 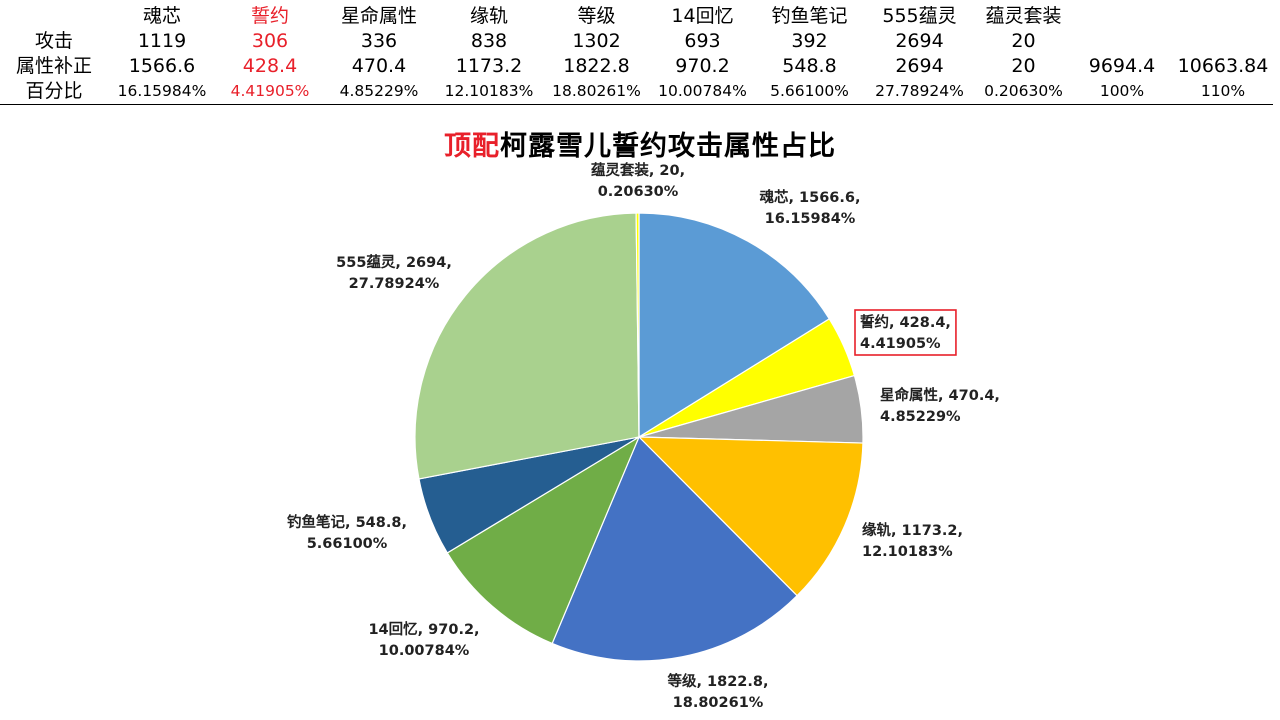 What do you see at coordinates (702, 66) in the screenshot?
I see `table-cell: 970.2` at bounding box center [702, 66].